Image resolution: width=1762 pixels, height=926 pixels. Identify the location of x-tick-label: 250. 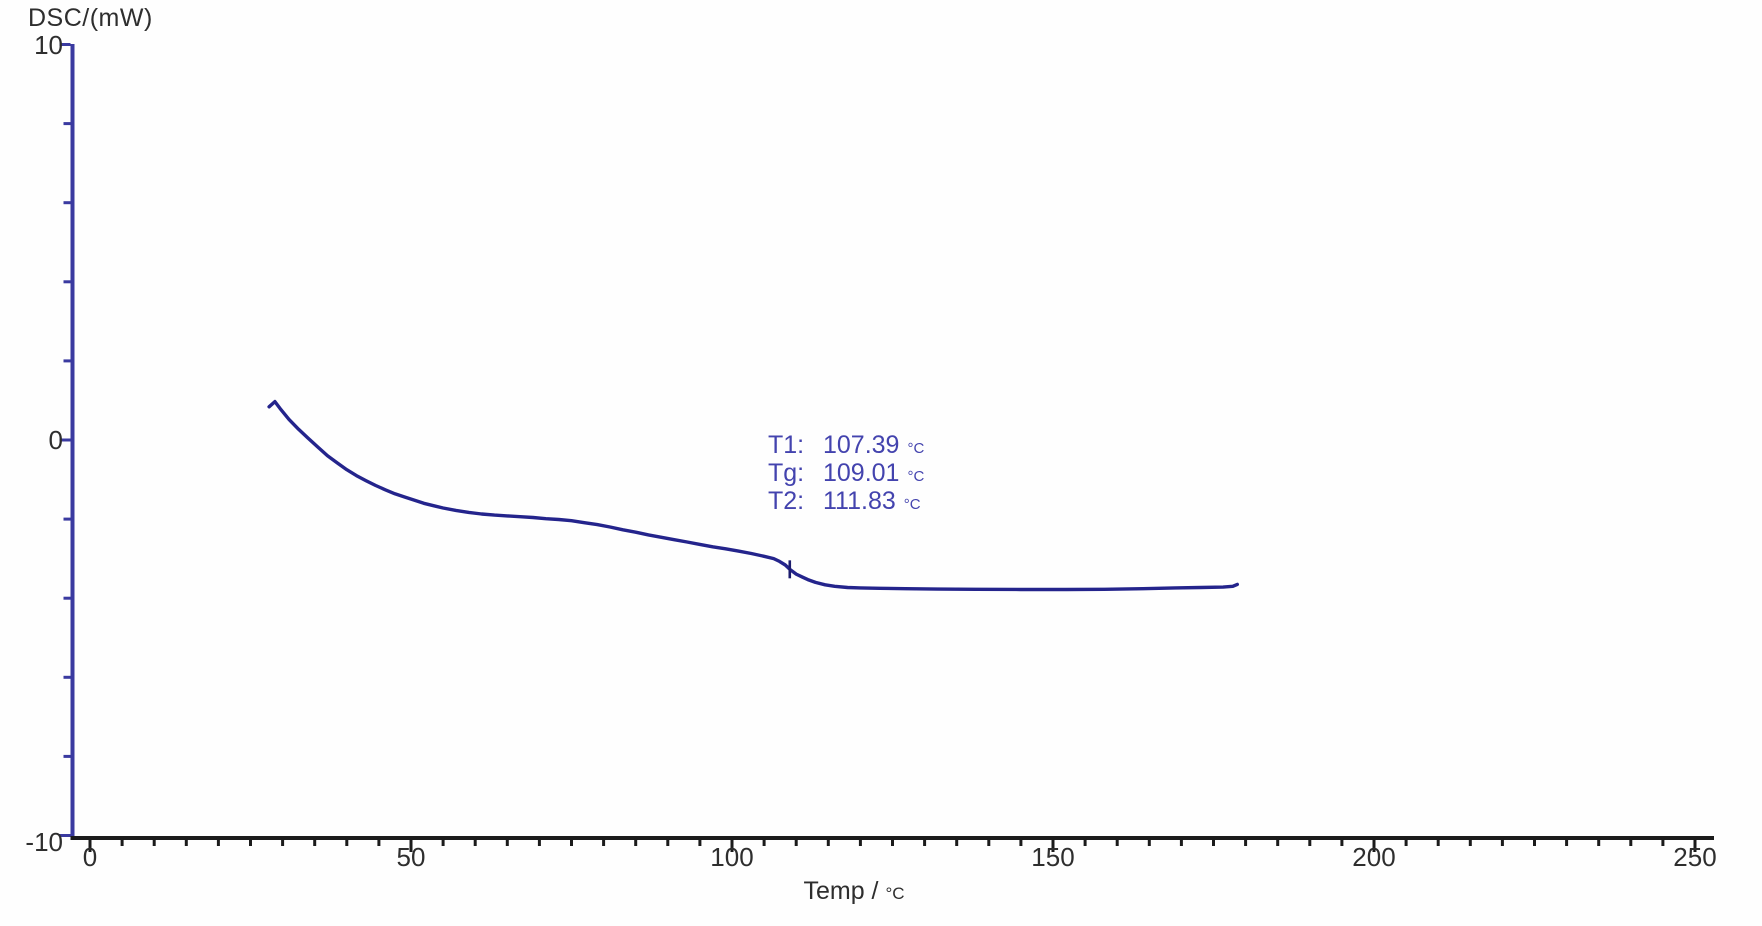
(1695, 857).